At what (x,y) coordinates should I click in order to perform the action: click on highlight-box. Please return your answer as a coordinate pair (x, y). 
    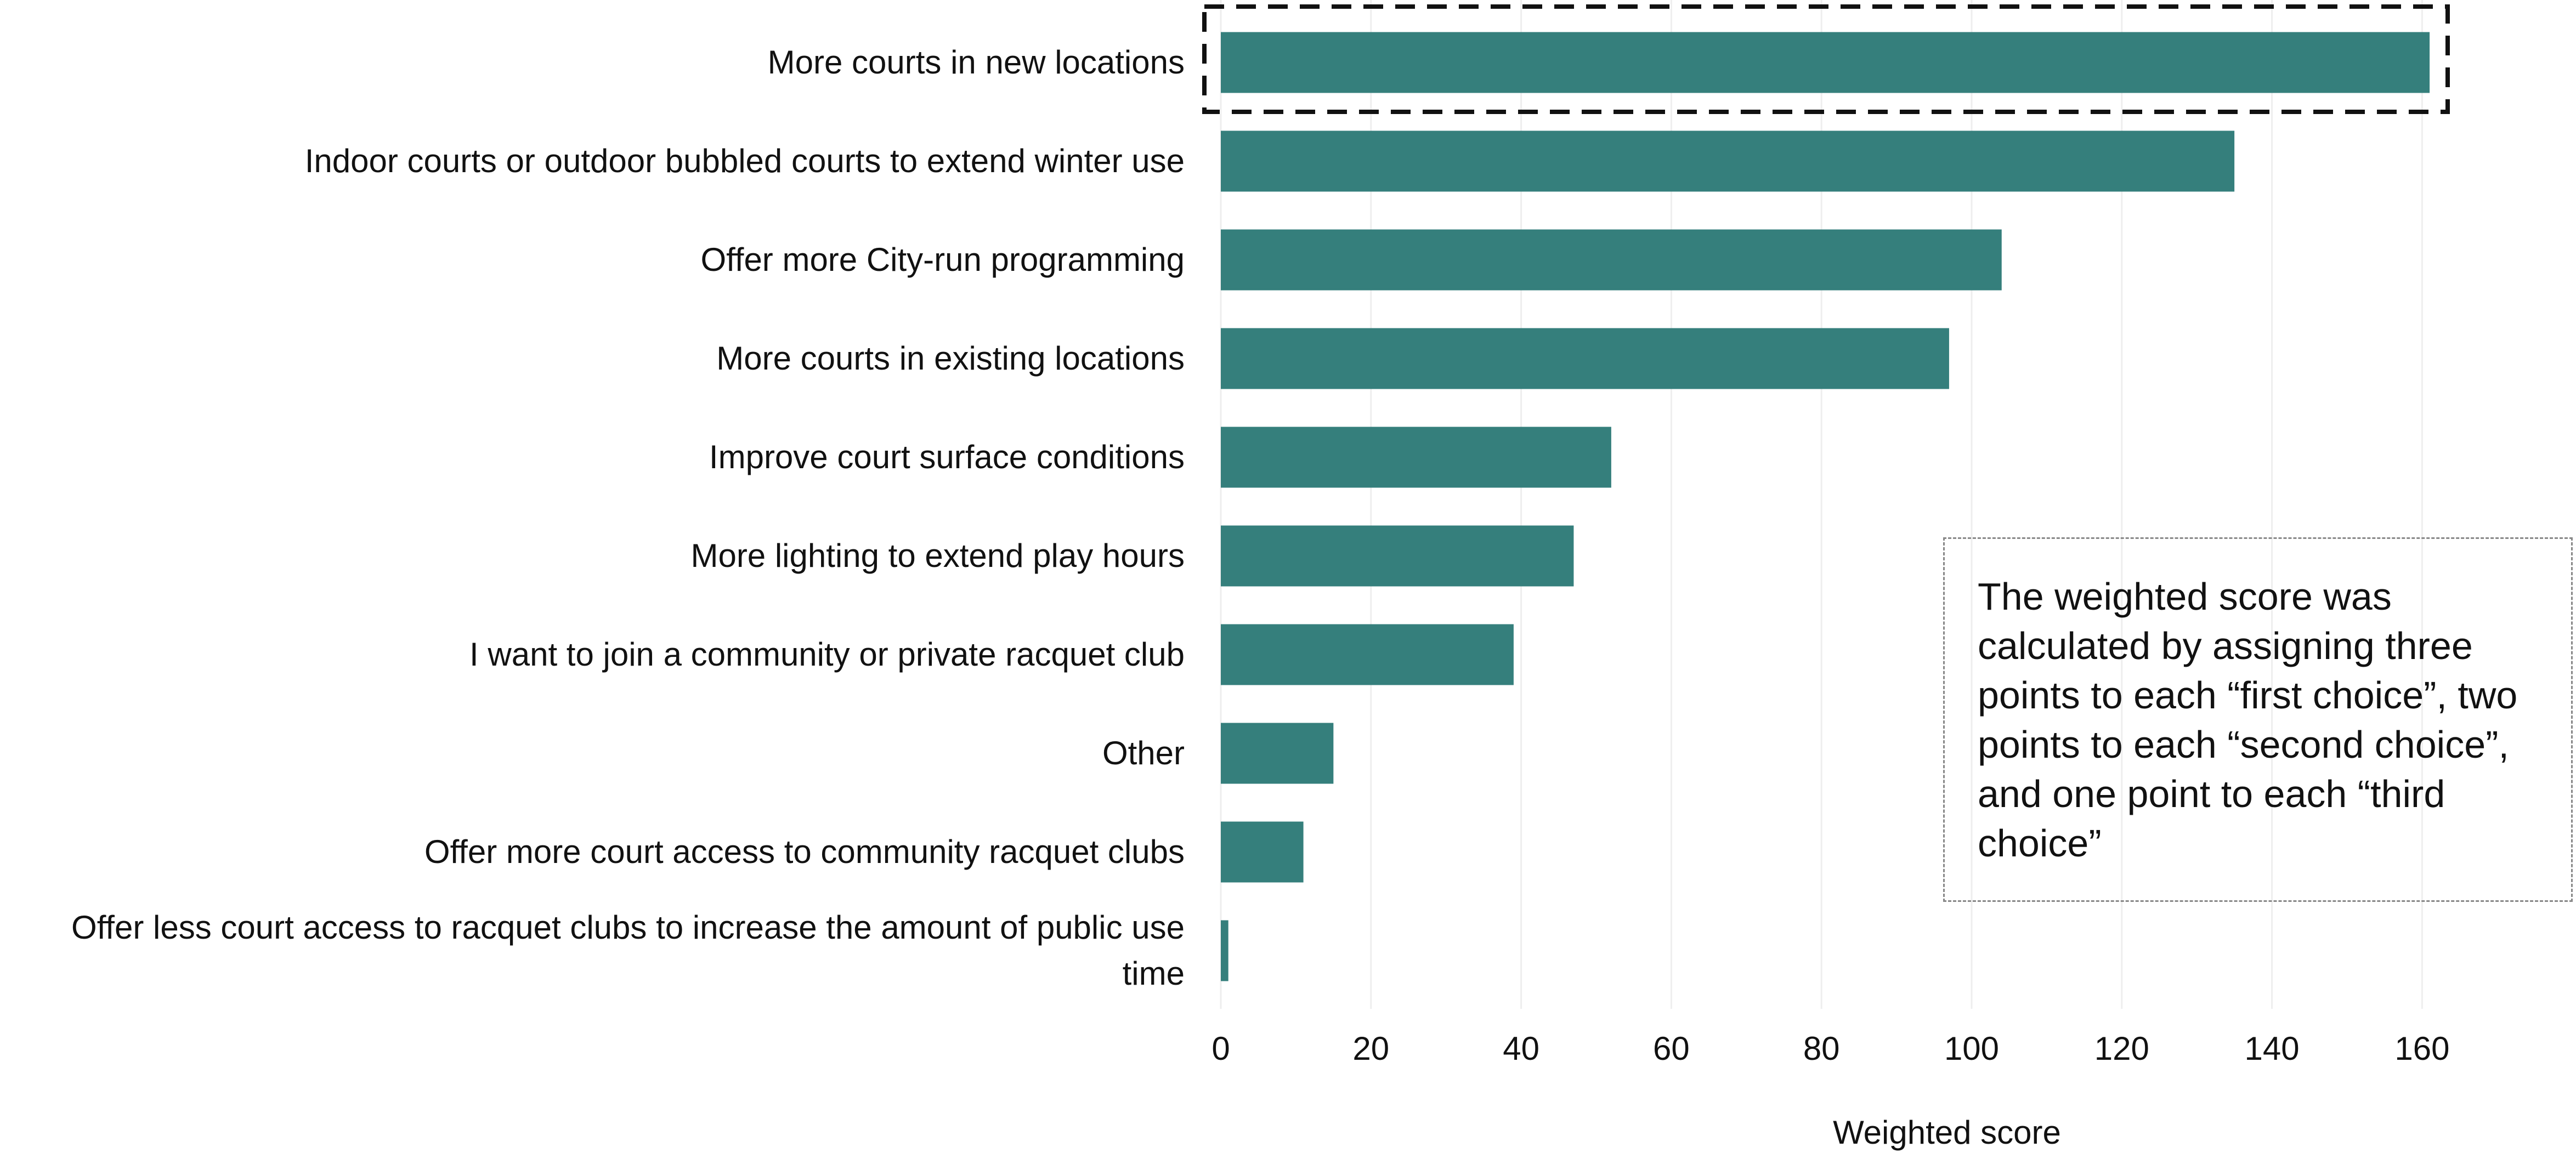
    Looking at the image, I should click on (1826, 59).